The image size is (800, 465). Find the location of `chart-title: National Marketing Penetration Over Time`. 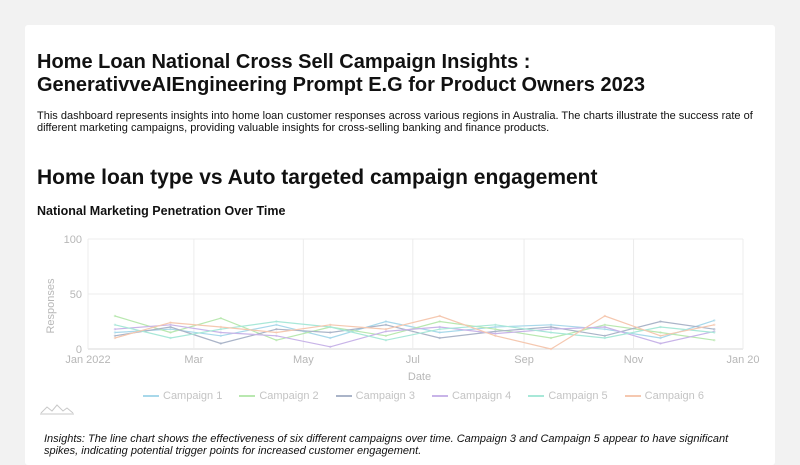

chart-title: National Marketing Penetration Over Time is located at coordinates (161, 211).